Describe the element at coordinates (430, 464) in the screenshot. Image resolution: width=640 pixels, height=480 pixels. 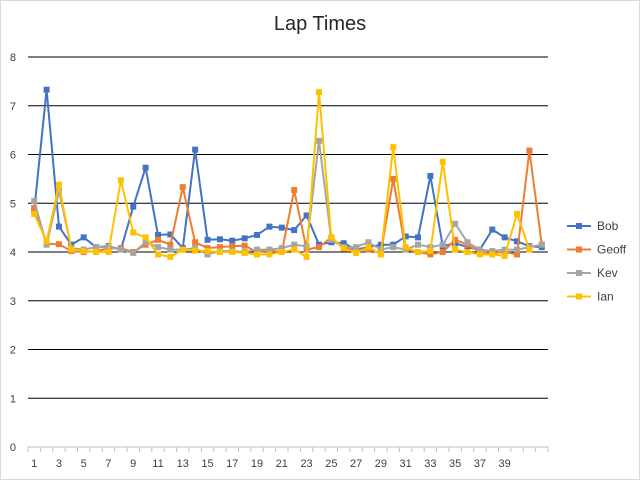
I see `x-tick-label: 33` at that location.